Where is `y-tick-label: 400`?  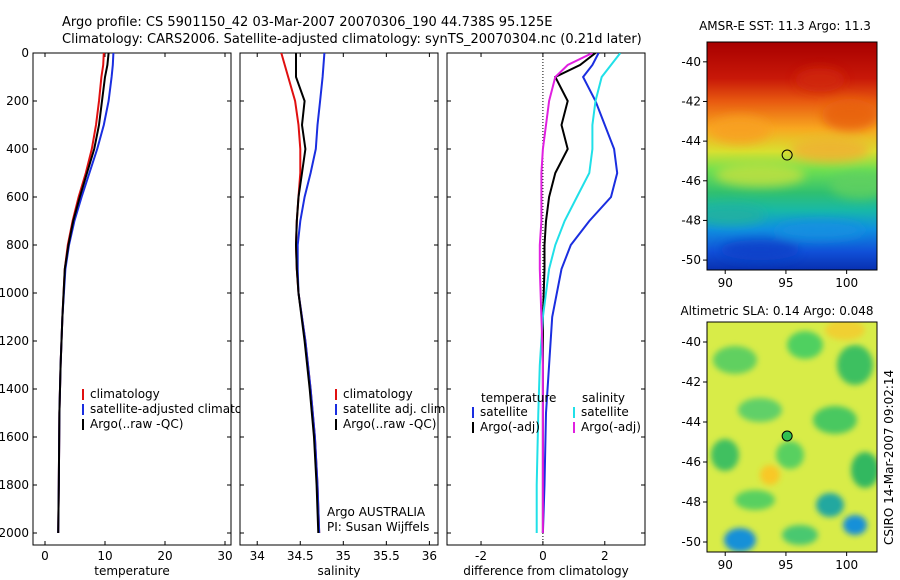
y-tick-label: 400 is located at coordinates (17, 149).